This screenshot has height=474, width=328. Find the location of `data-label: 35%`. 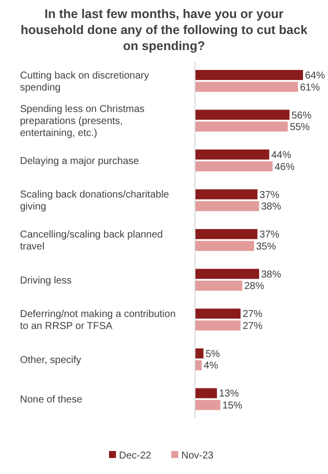

data-label: 35% is located at coordinates (266, 246).